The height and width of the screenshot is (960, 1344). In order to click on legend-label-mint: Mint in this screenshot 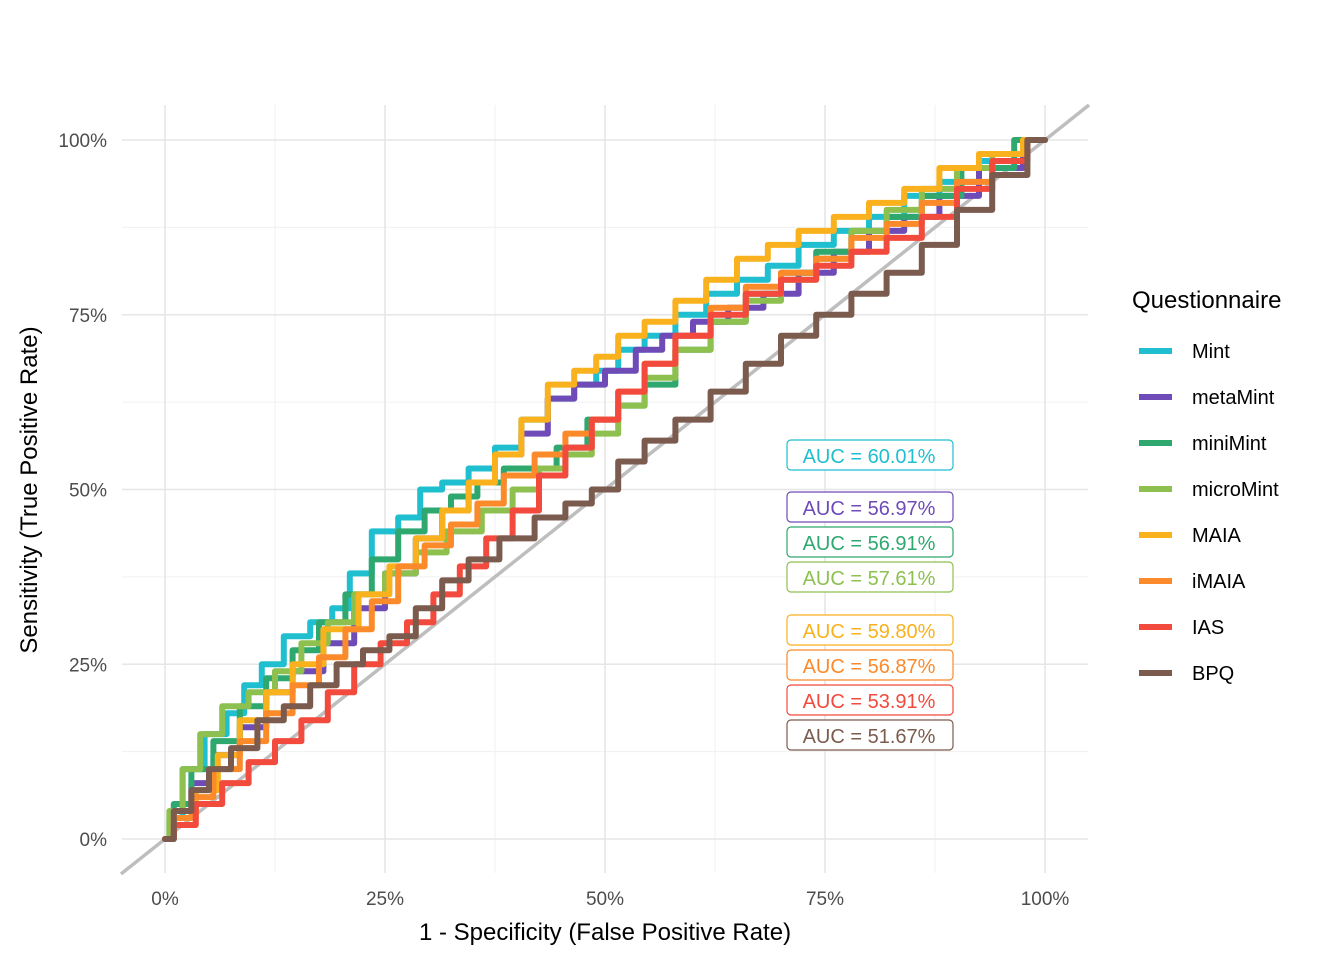, I will do `click(1211, 352)`.